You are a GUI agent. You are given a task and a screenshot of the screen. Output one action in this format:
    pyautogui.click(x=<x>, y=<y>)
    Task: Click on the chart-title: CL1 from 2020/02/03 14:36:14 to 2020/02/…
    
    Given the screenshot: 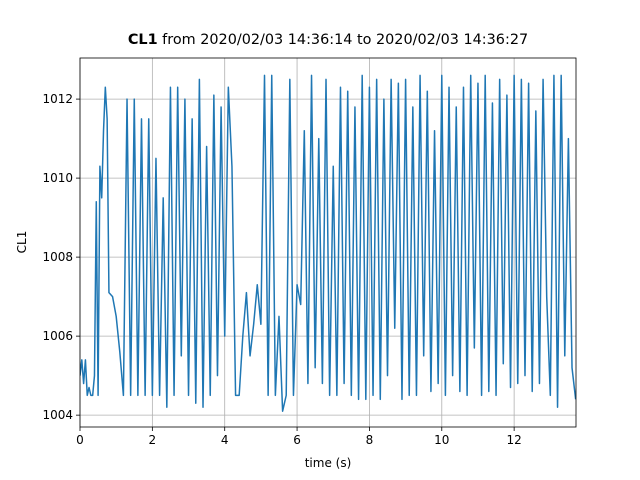 What is the action you would take?
    pyautogui.click(x=328, y=40)
    